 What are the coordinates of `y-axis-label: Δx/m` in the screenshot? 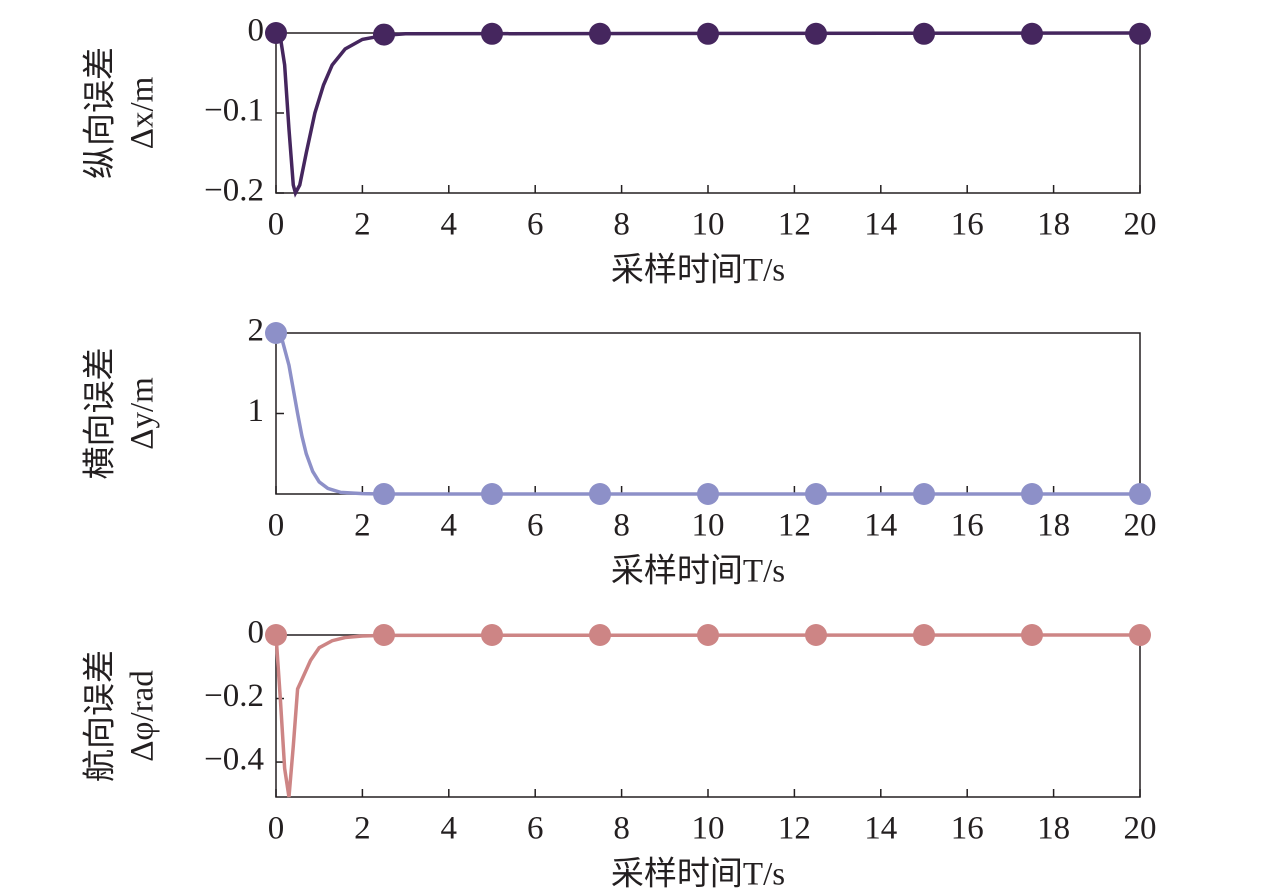 It's located at (143, 112).